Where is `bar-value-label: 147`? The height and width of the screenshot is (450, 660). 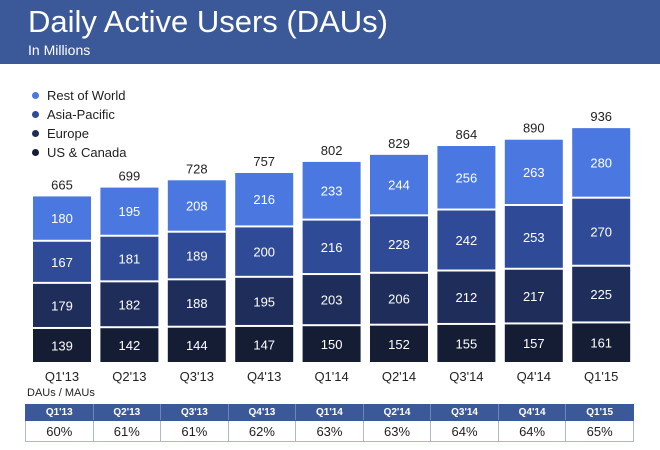
bar-value-label: 147 is located at coordinates (264, 344).